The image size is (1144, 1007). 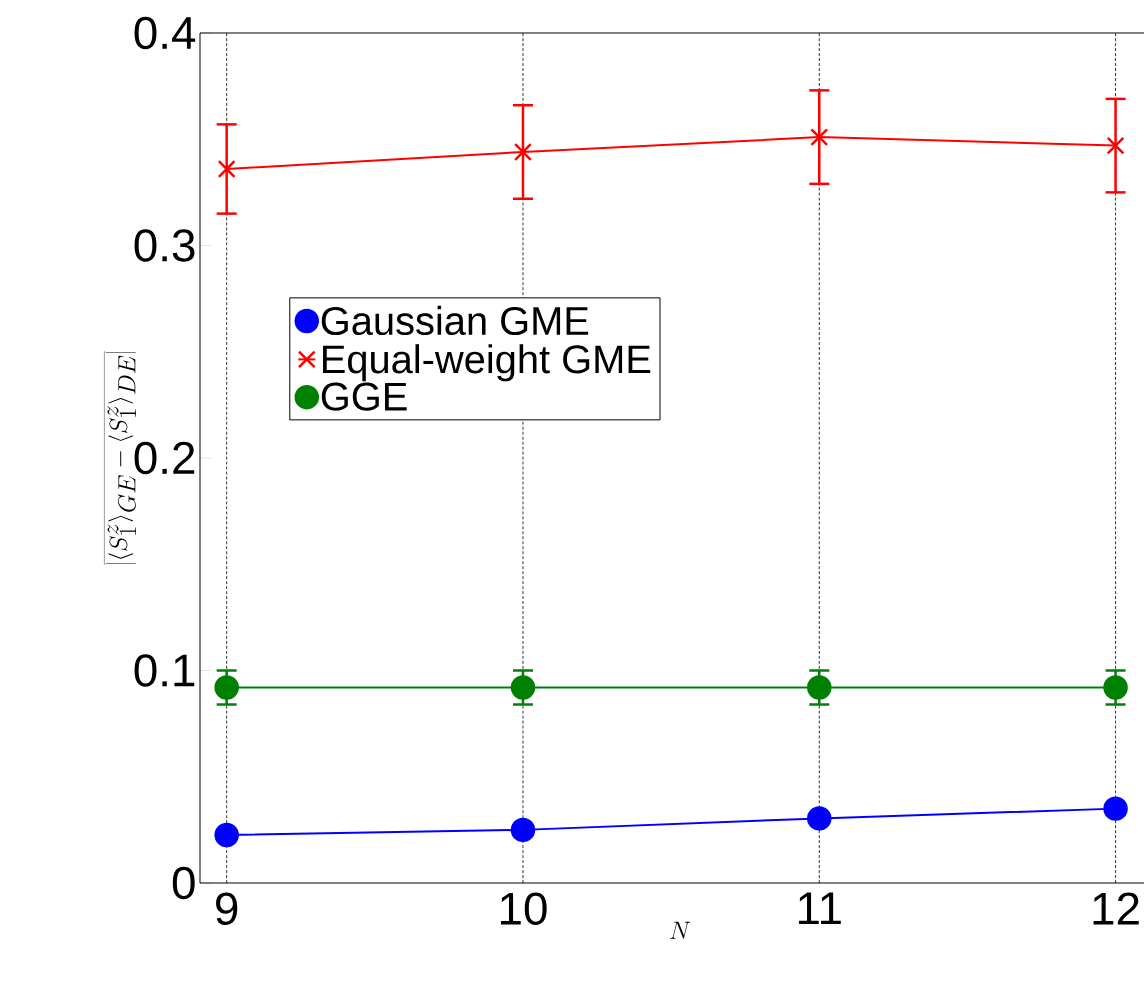 I want to click on y-tick-label: 0.3, so click(x=164, y=245).